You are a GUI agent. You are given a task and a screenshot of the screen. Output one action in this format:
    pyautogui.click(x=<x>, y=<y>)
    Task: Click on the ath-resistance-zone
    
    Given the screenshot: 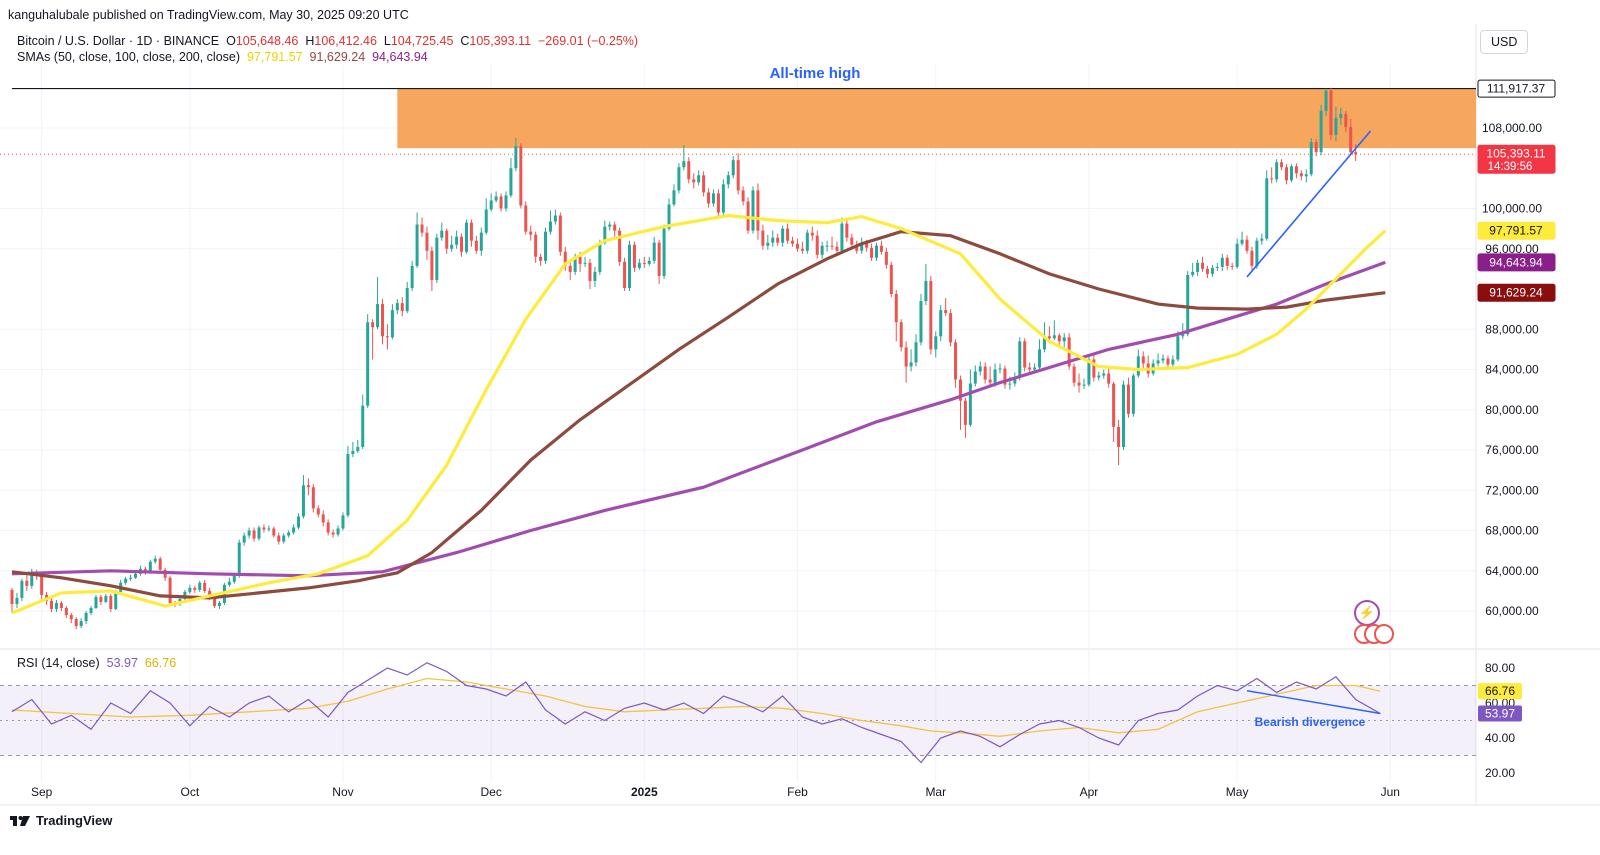 What is the action you would take?
    pyautogui.click(x=936, y=118)
    